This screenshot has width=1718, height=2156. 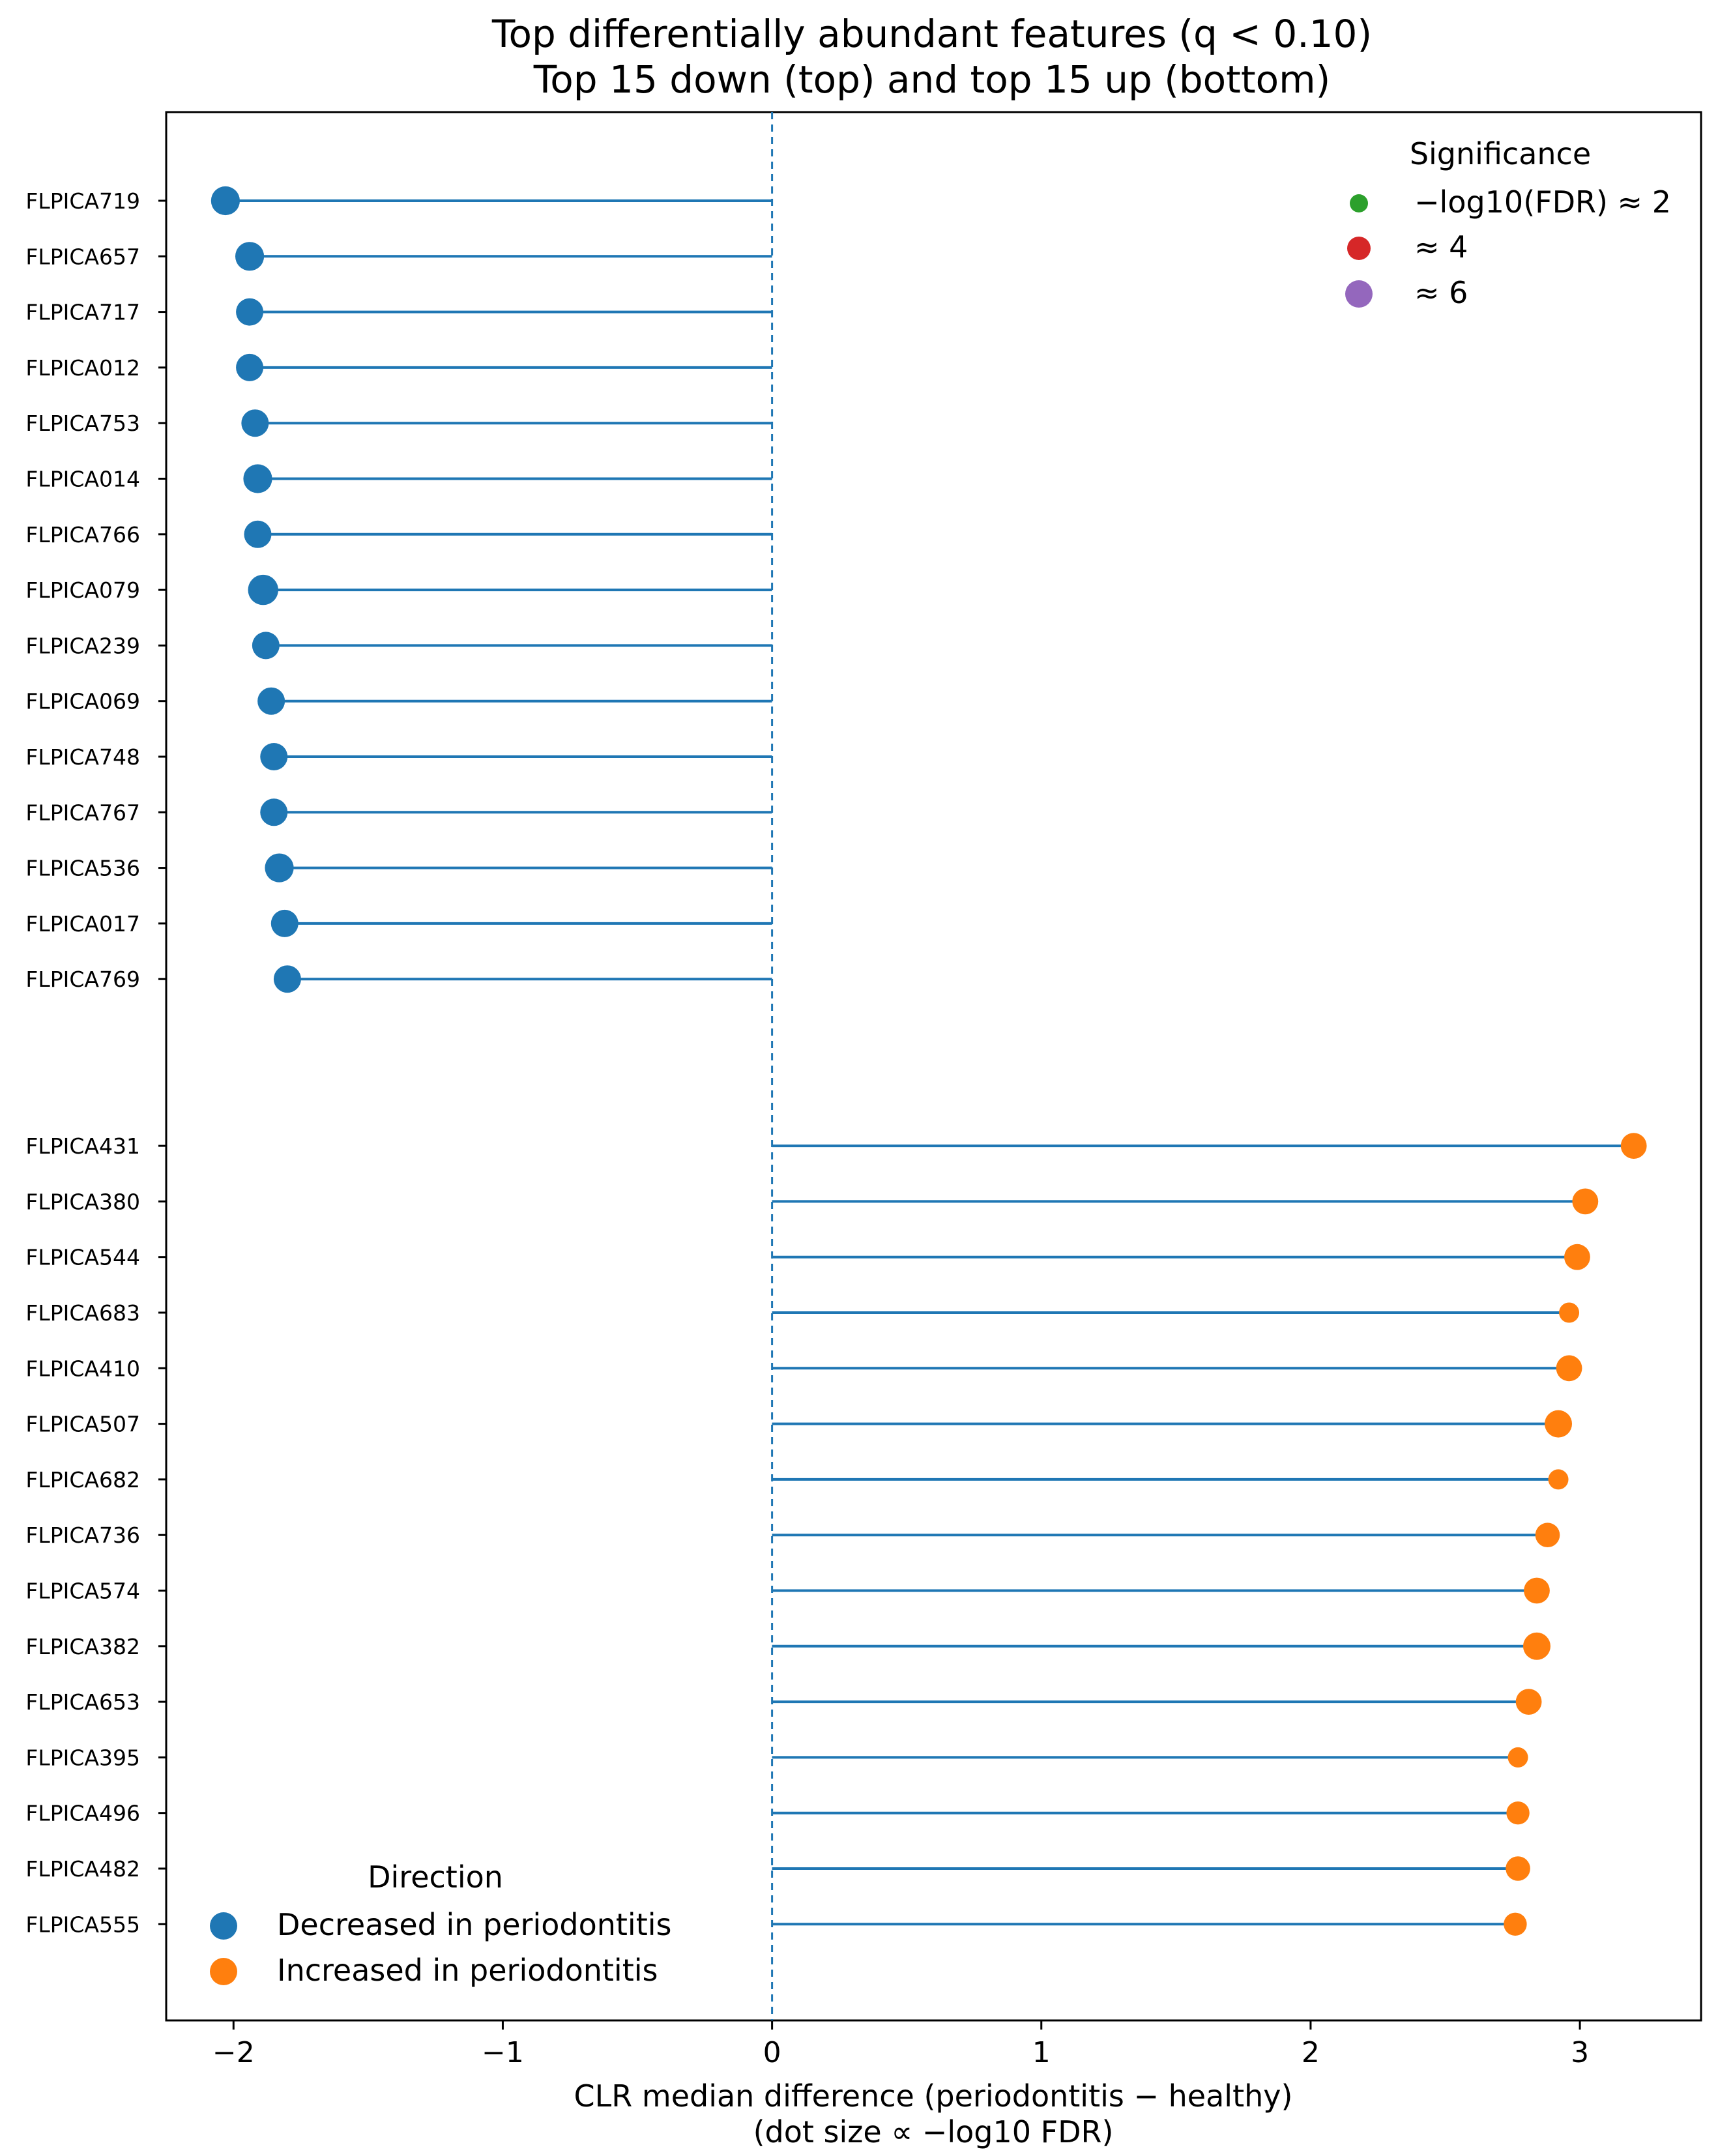 I want to click on ytick-label-FLPICA767: FLPICA767, so click(x=83, y=813).